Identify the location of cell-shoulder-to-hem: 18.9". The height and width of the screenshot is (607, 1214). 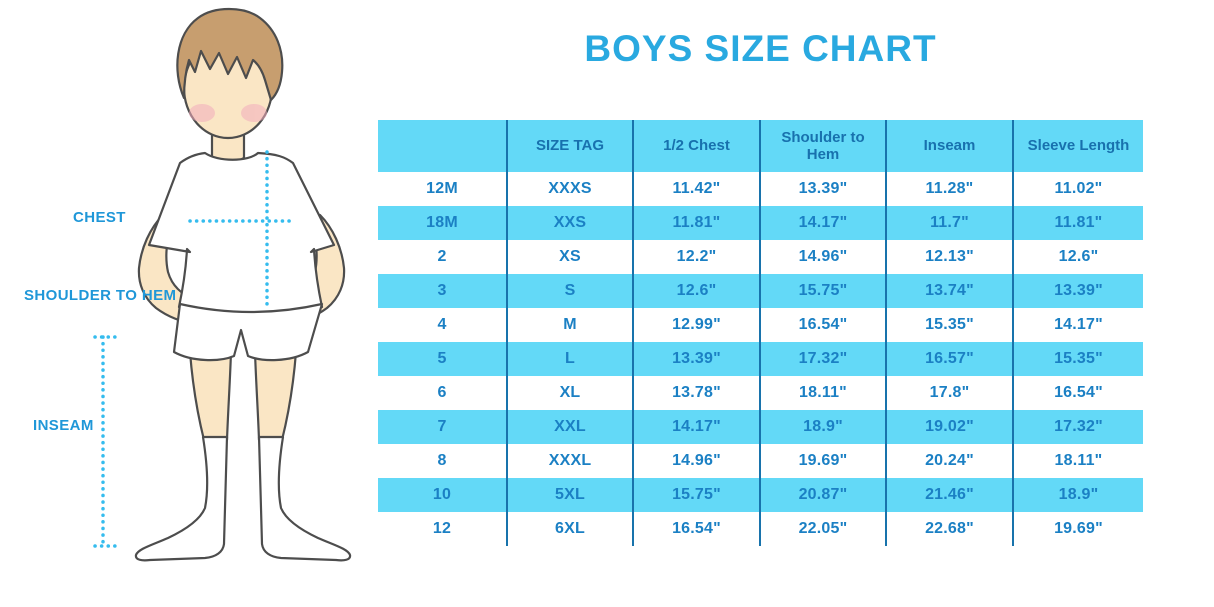
(823, 427).